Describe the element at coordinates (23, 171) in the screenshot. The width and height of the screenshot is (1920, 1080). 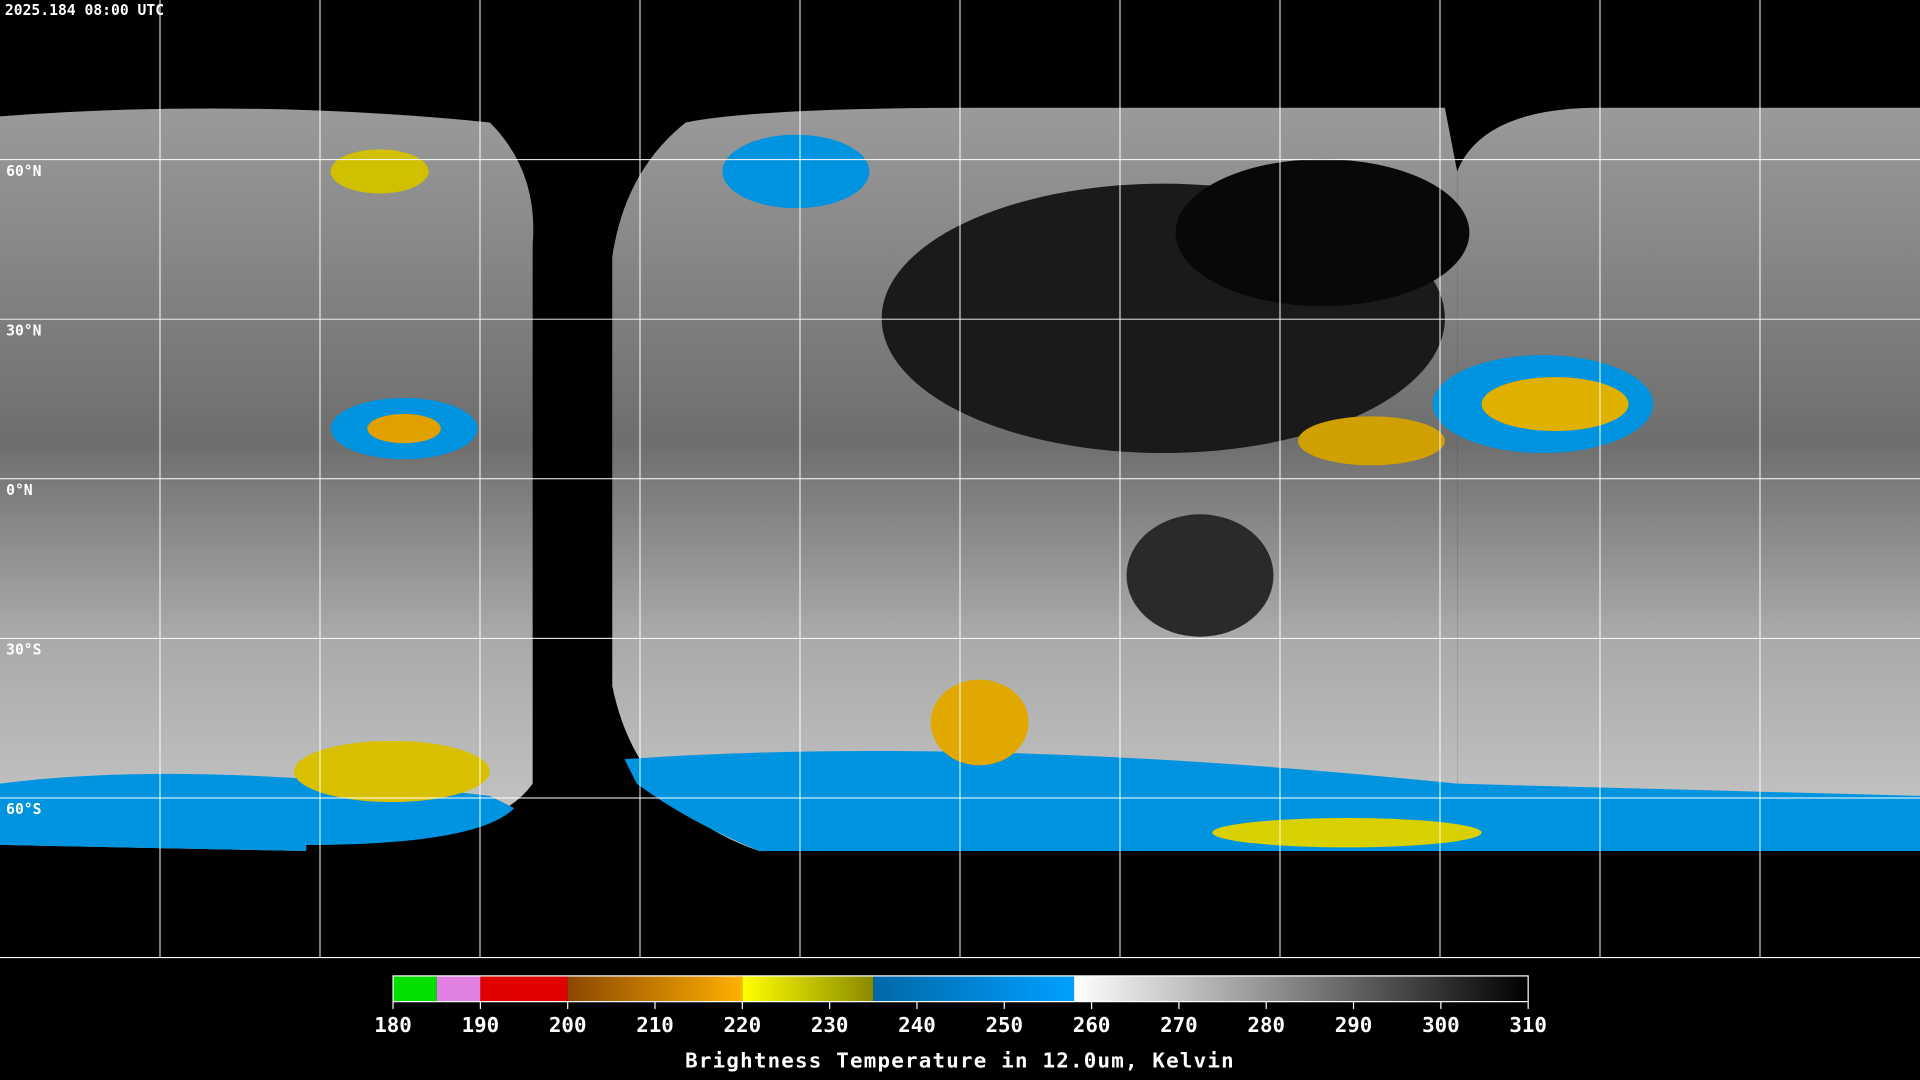
I see `lat-label: 60°N` at that location.